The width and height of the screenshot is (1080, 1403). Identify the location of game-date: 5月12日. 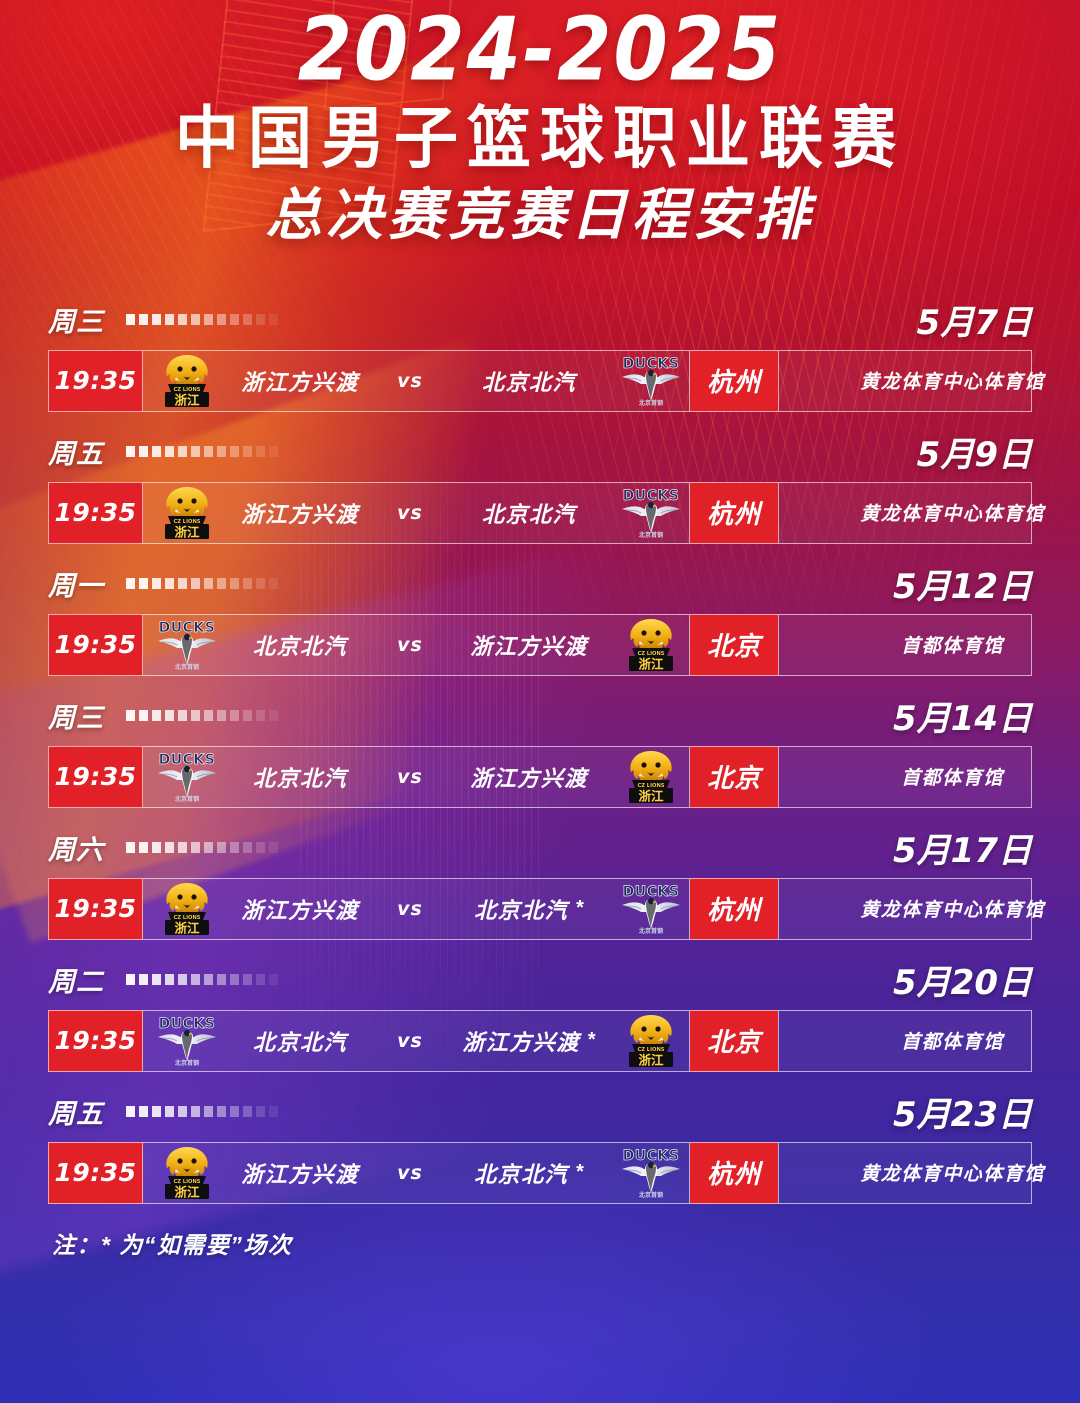
(962, 587).